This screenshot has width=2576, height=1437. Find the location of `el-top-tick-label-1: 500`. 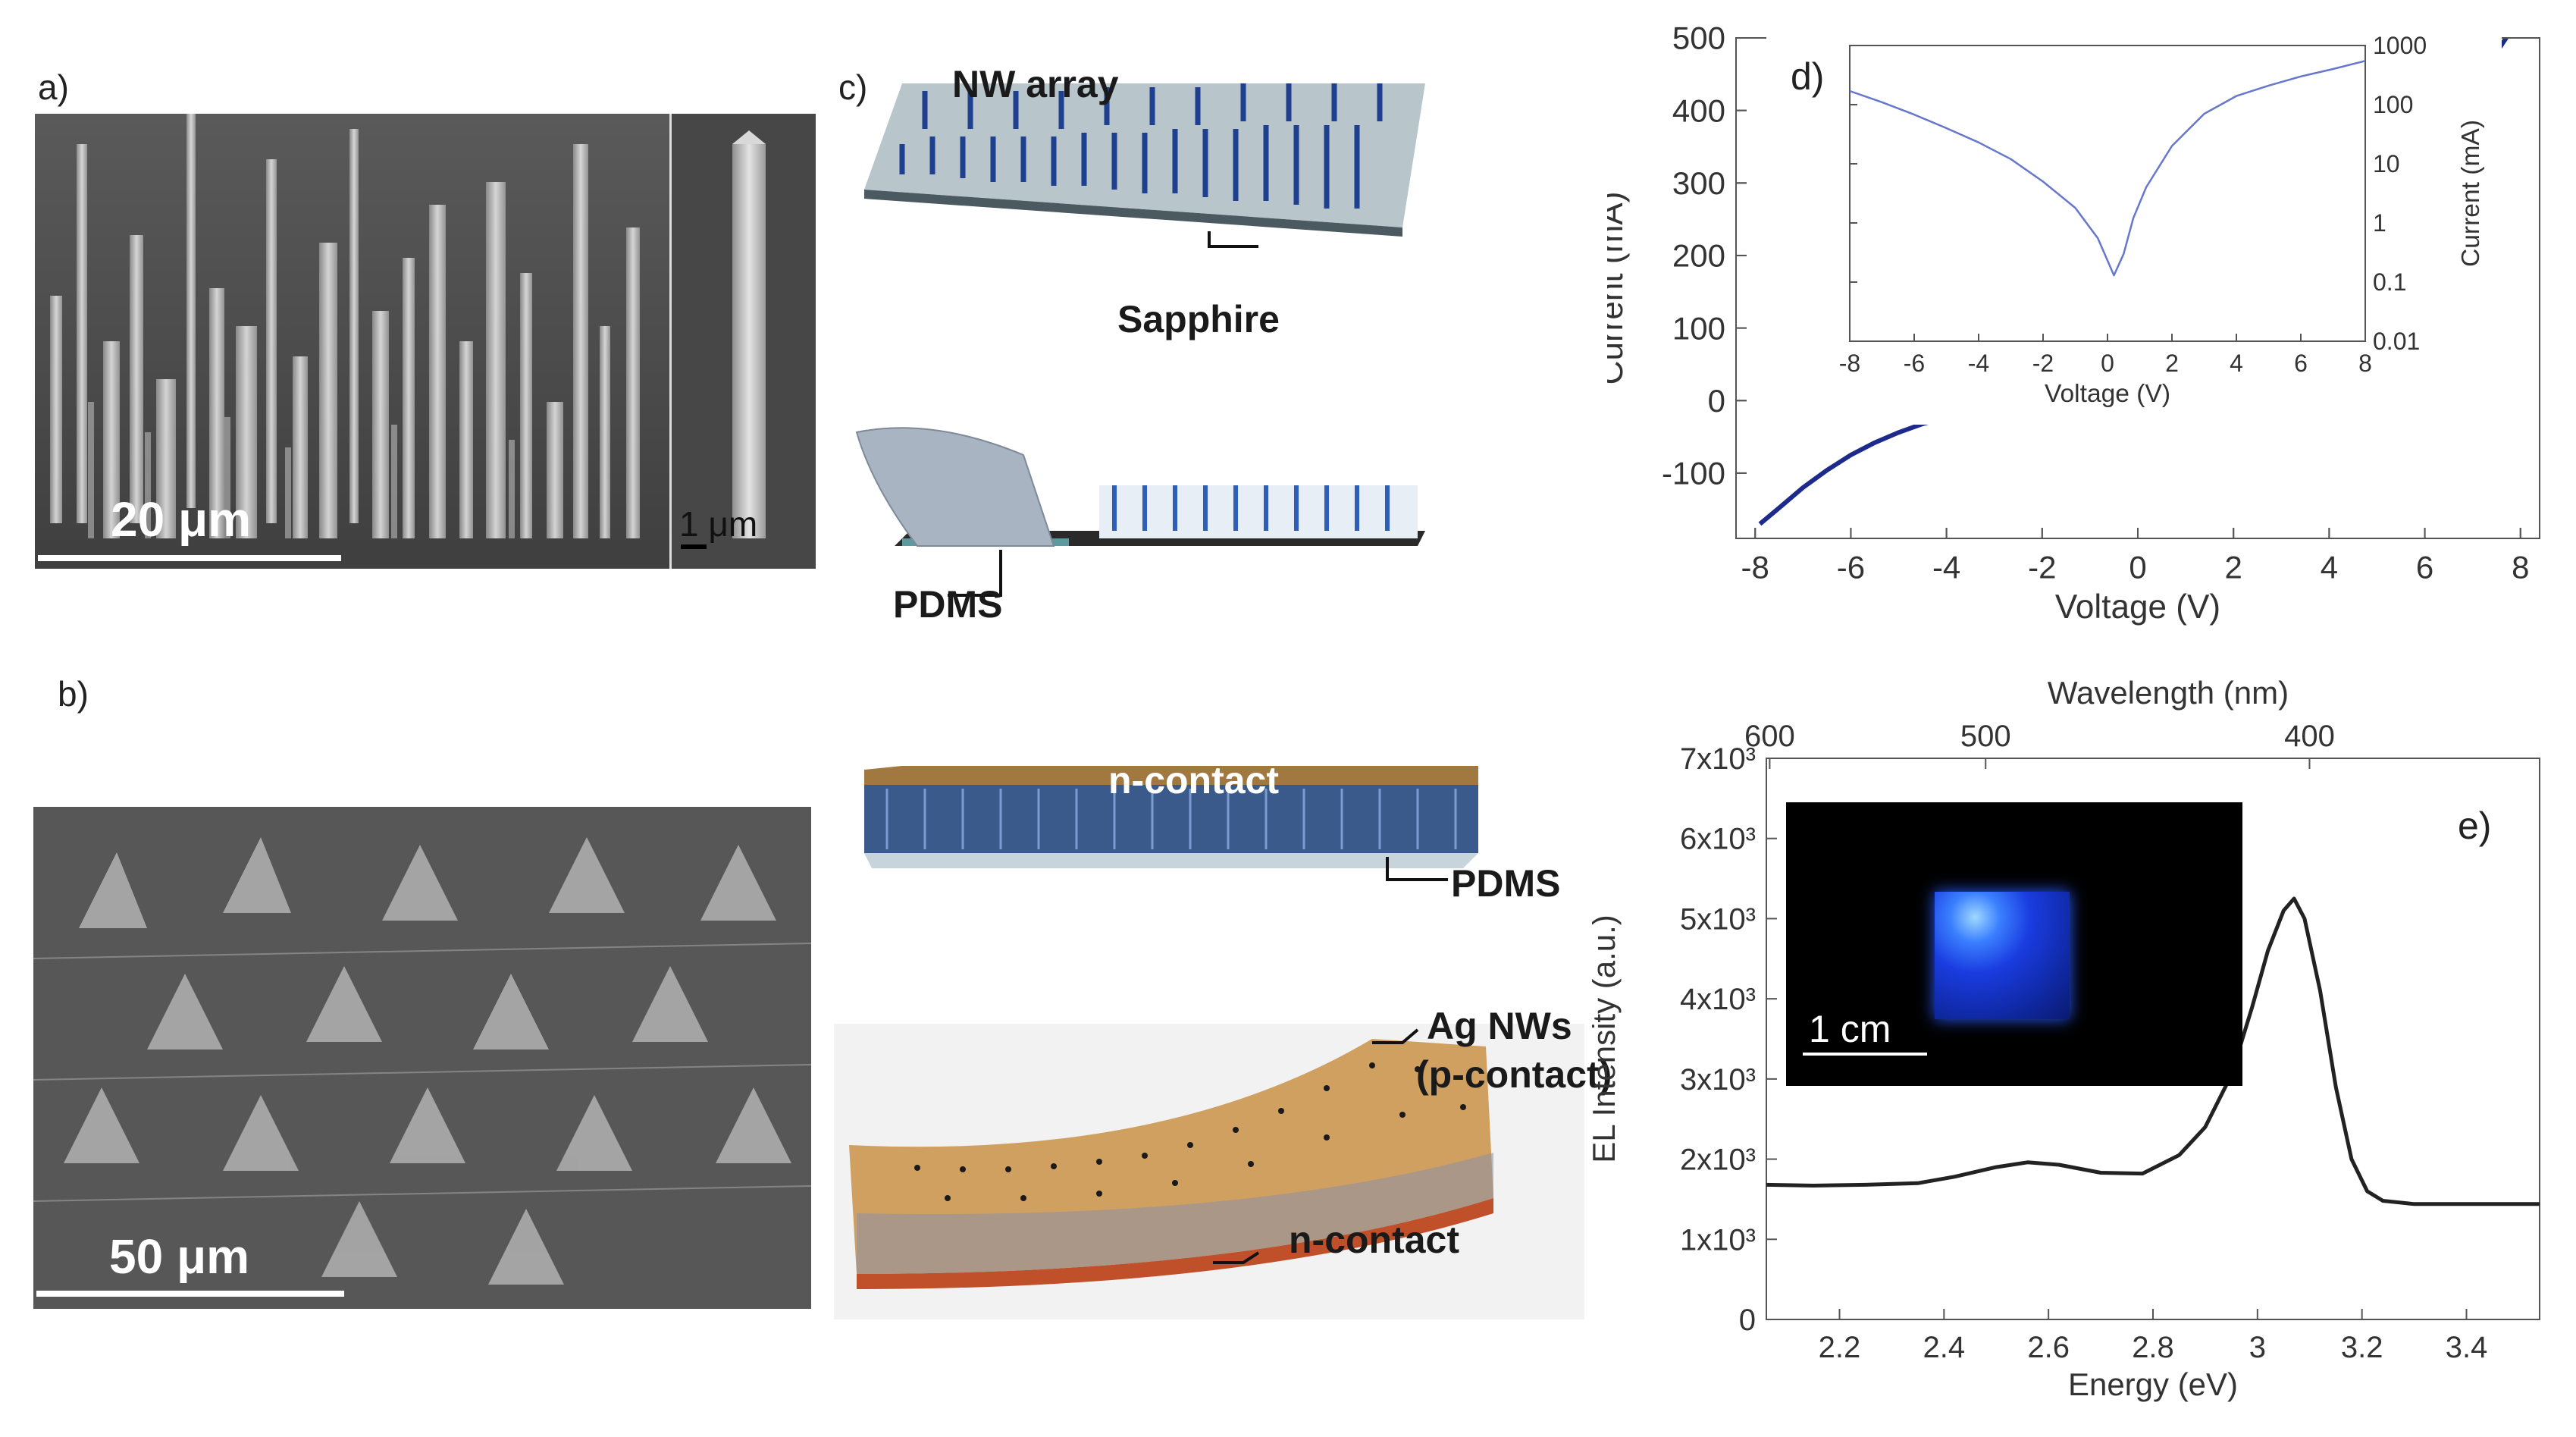

el-top-tick-label-1: 500 is located at coordinates (1985, 736).